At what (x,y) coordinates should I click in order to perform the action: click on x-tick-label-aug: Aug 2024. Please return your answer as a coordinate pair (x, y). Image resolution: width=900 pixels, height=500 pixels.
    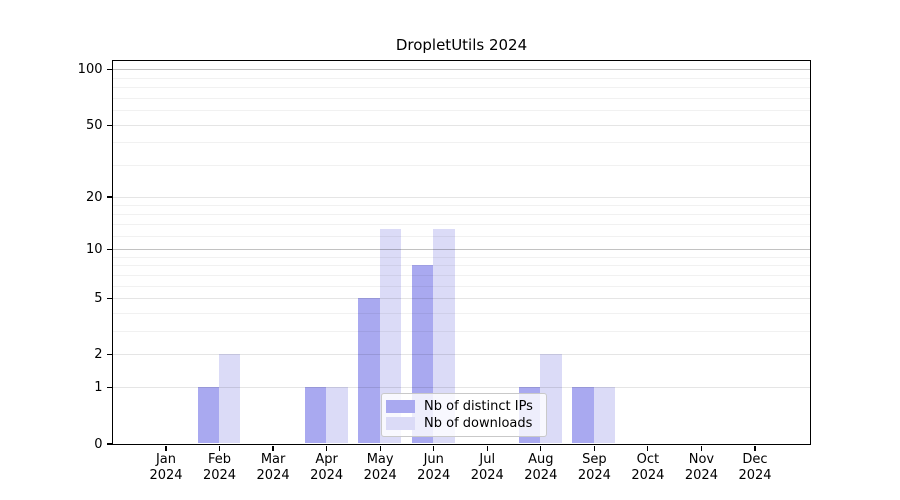
    Looking at the image, I should click on (541, 468).